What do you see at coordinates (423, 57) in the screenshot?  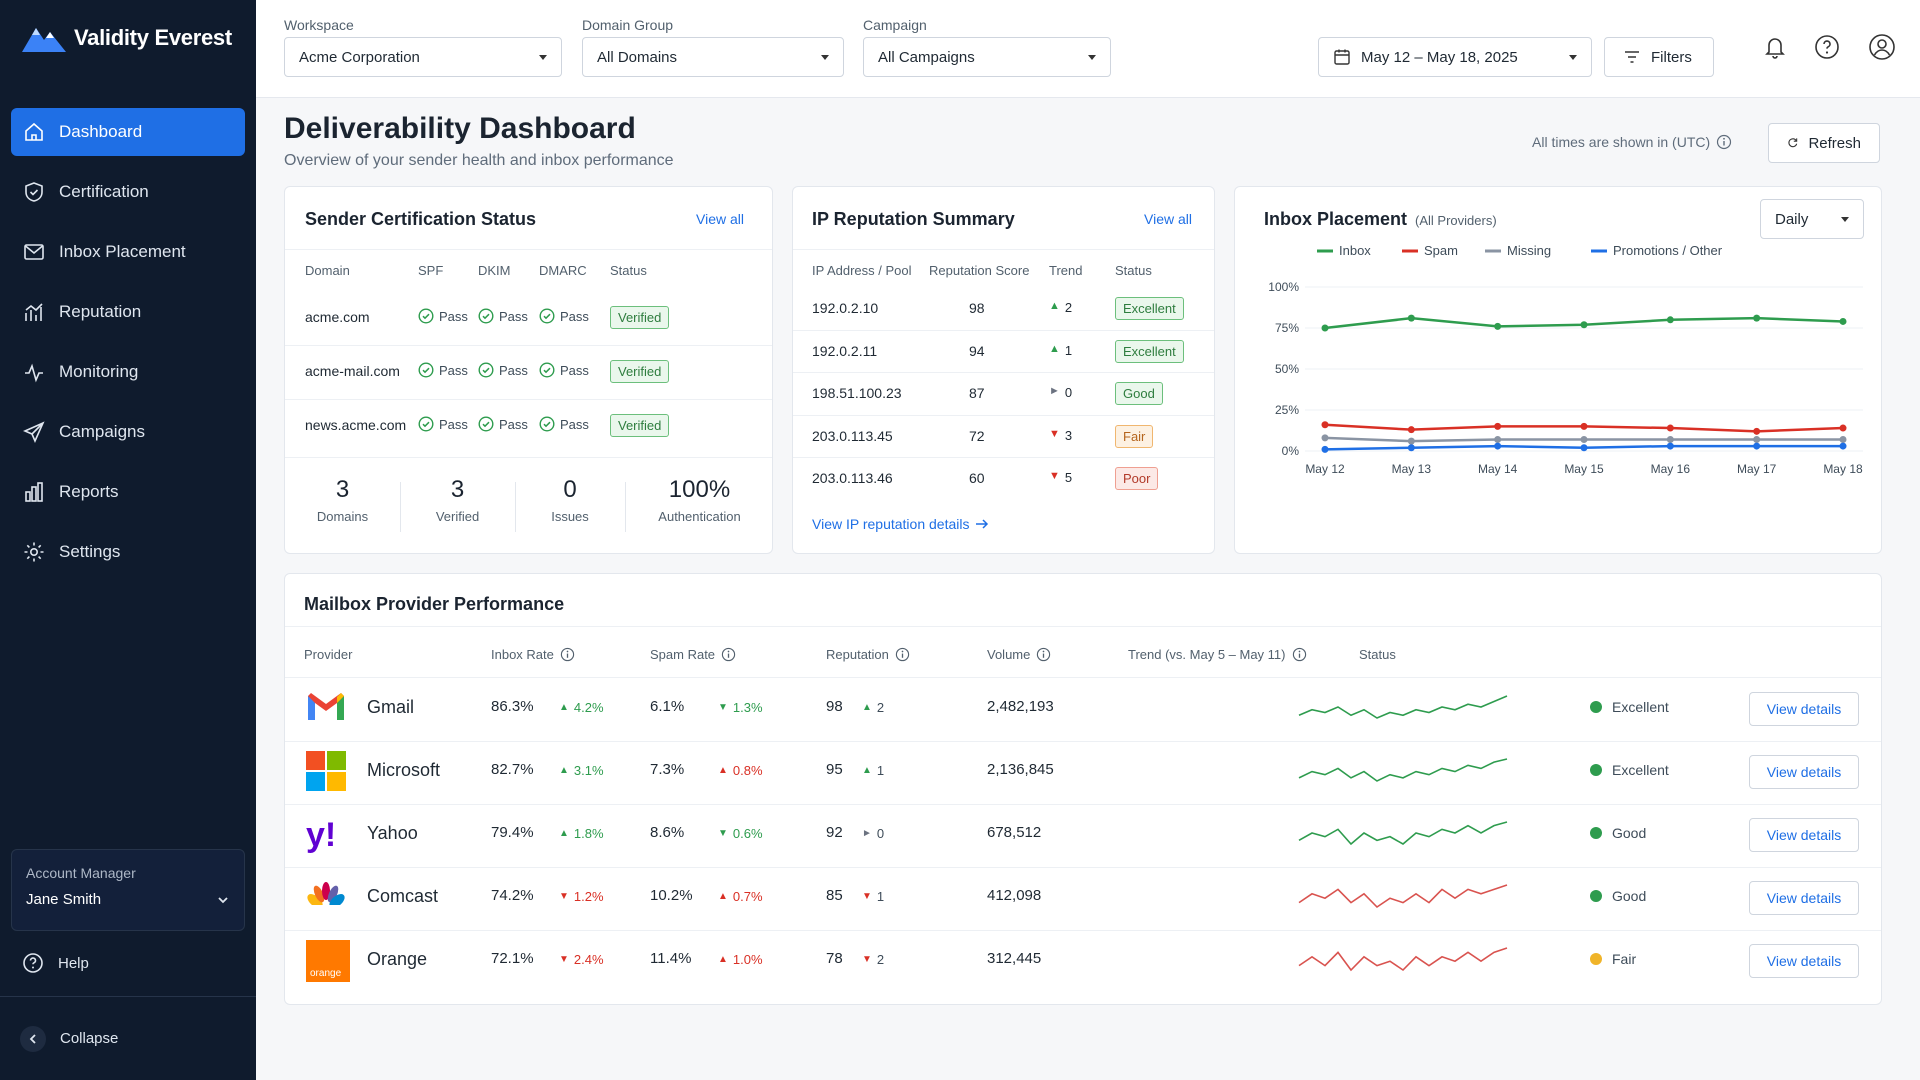 I see `workspace-select: Acme Corporation` at bounding box center [423, 57].